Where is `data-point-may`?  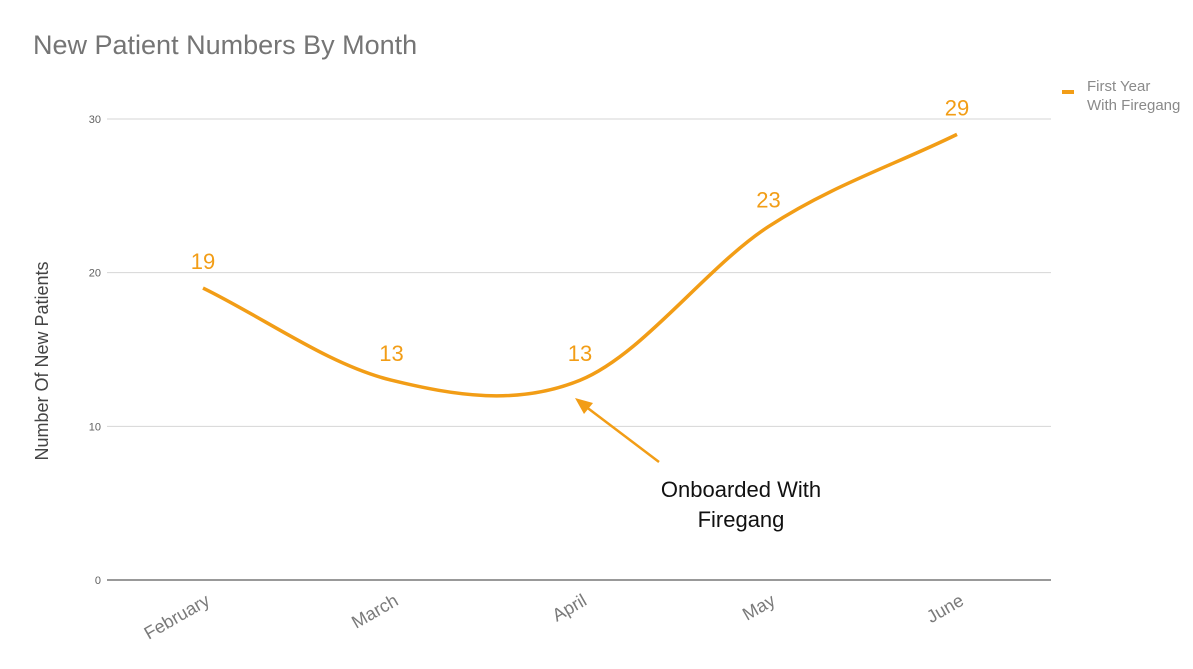 data-point-may is located at coordinates (769, 227).